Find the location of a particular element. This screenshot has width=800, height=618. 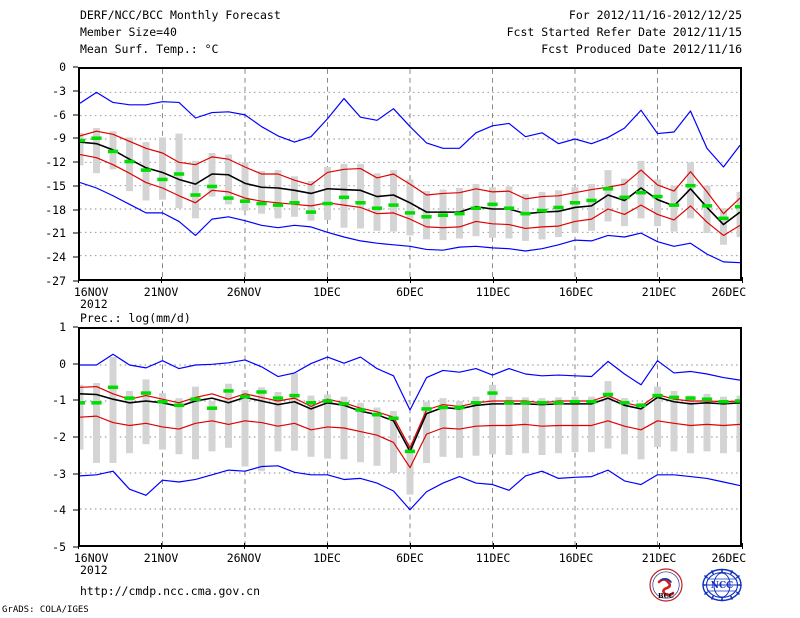

y-axis-tick-label: -24 is located at coordinates (55, 257).